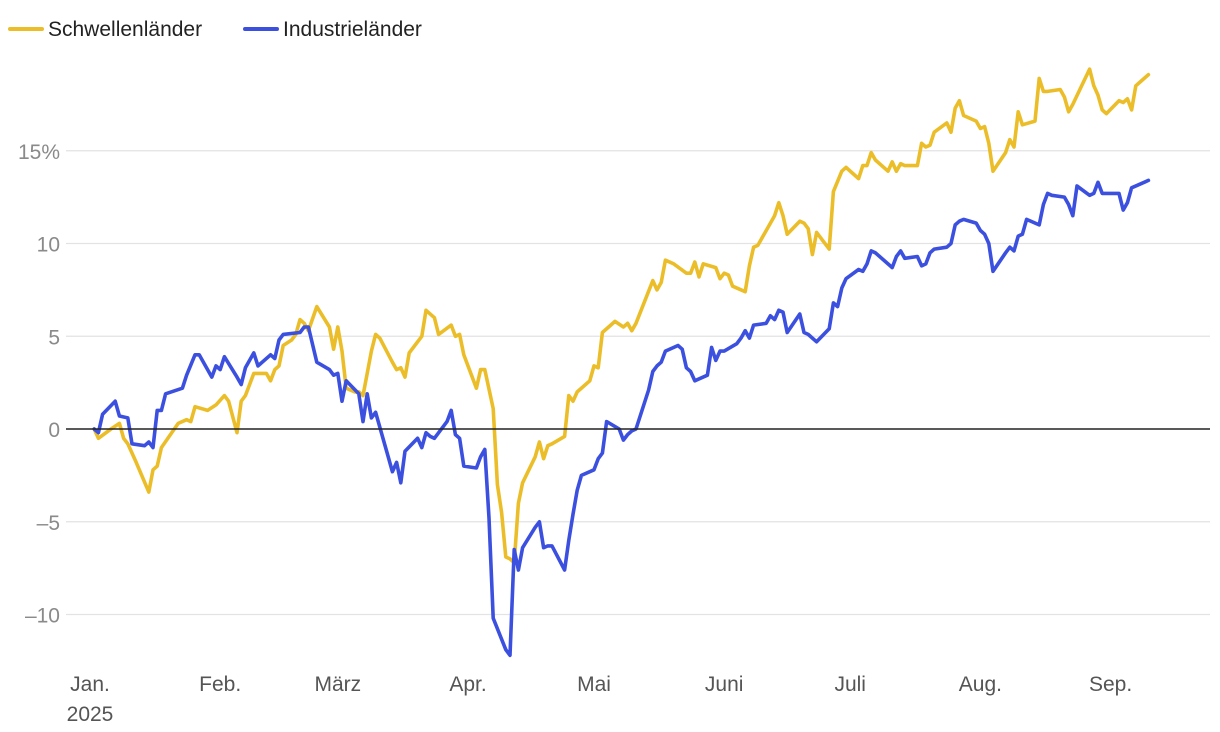 The width and height of the screenshot is (1220, 732). I want to click on legend-item-1: Industrieländer, so click(332, 29).